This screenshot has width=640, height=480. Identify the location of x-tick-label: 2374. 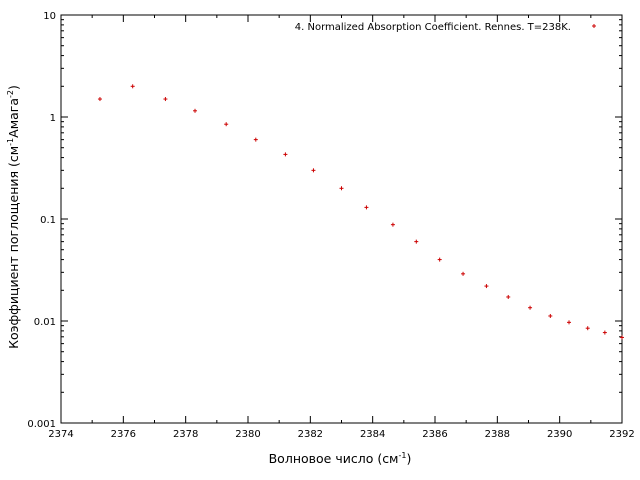
(60, 434).